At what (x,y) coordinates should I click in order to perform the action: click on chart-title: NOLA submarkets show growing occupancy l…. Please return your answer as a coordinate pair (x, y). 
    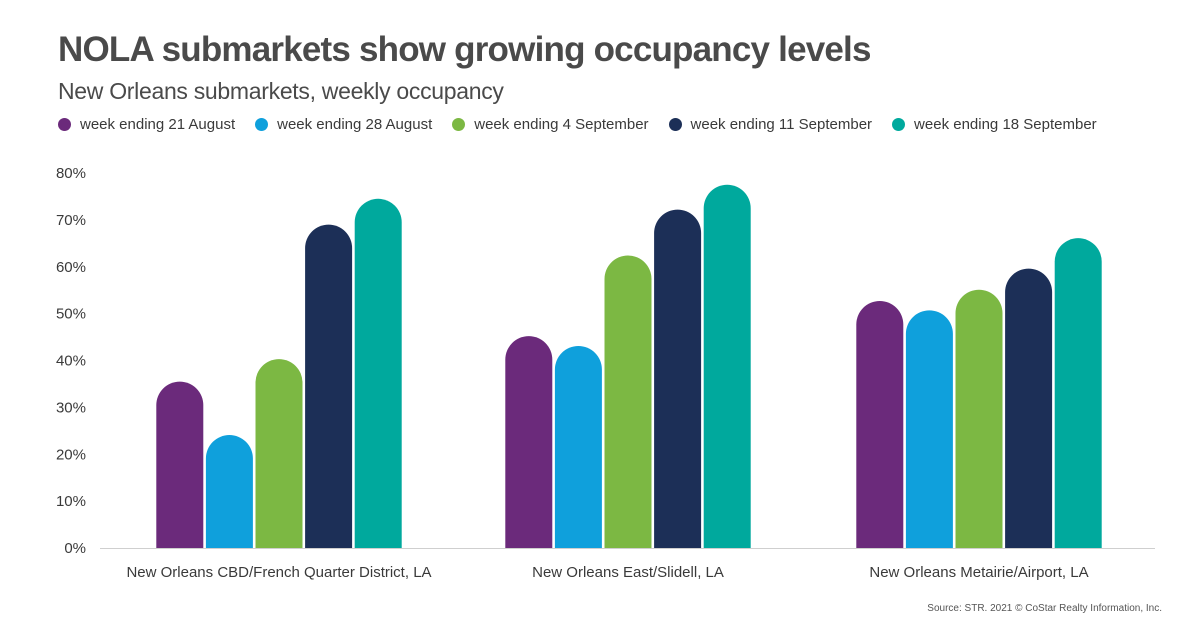
    Looking at the image, I should click on (464, 49).